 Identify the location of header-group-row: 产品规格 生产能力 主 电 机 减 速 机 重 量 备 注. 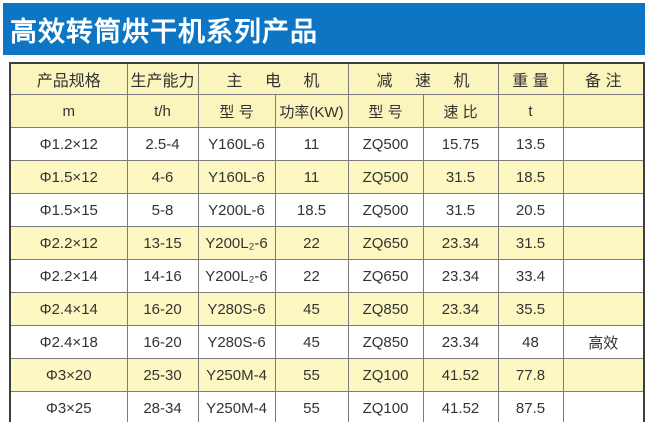
(327, 78).